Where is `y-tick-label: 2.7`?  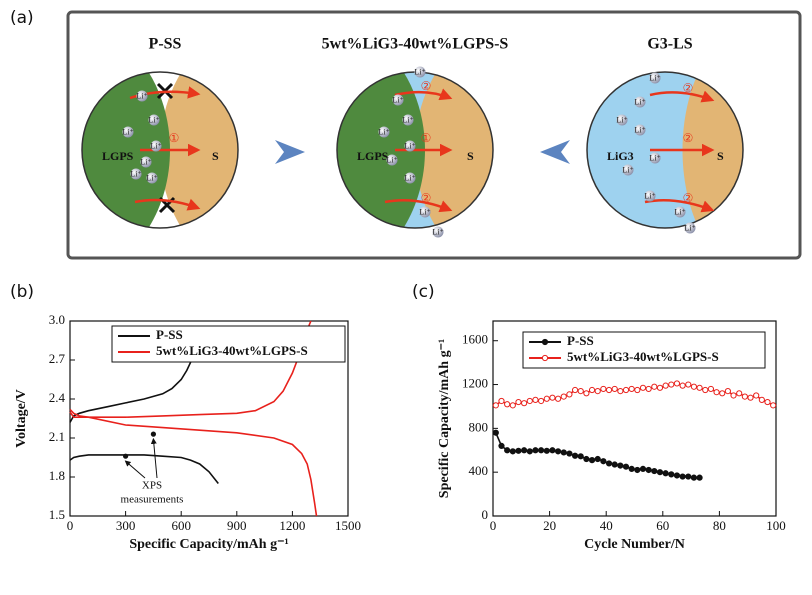
y-tick-label: 2.7 is located at coordinates (57, 358).